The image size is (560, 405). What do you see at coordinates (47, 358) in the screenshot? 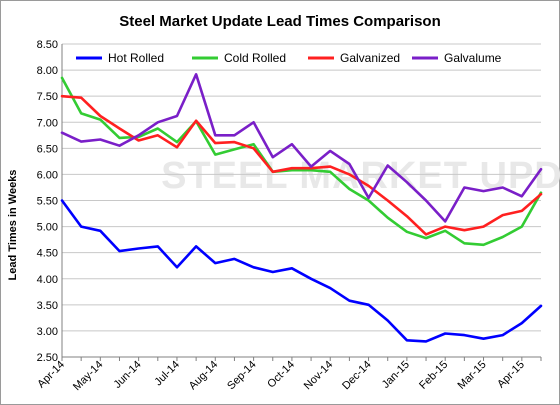
I see `y-tick-label: 2.50` at bounding box center [47, 358].